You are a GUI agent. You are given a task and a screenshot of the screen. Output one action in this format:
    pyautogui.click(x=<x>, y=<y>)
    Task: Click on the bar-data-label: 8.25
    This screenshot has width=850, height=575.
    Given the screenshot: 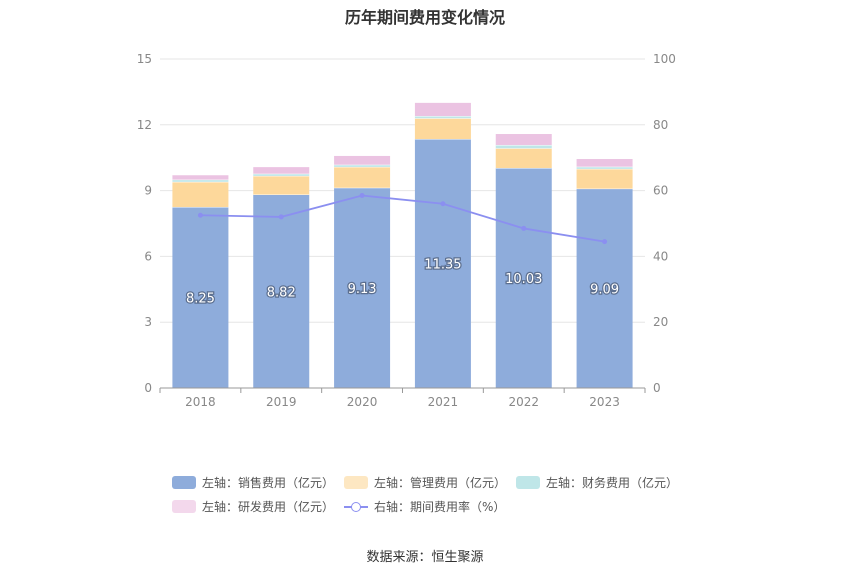 What is the action you would take?
    pyautogui.click(x=200, y=299)
    